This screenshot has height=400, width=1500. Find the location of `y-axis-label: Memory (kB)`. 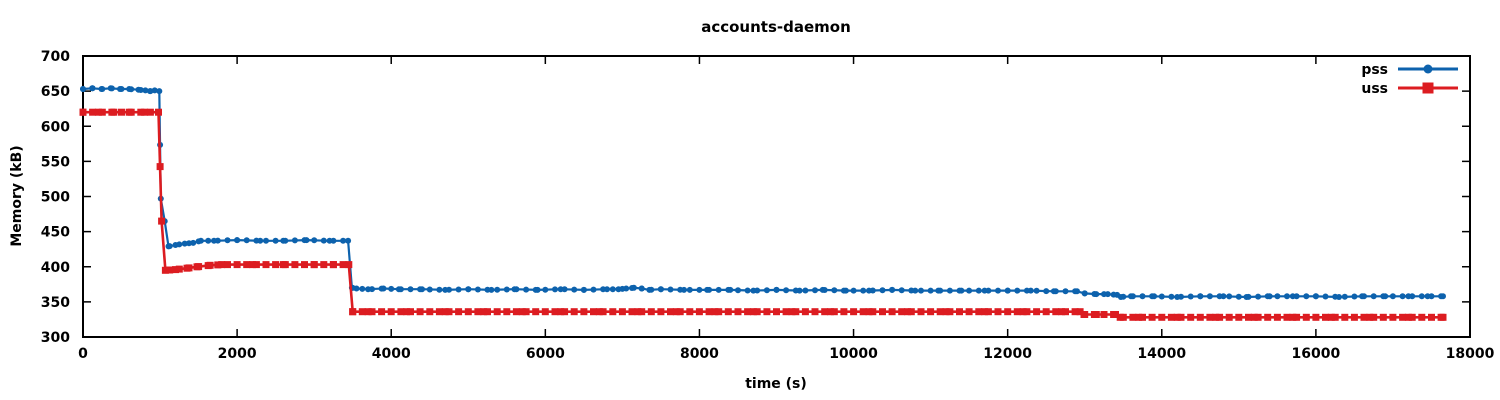

y-axis-label: Memory (kB) is located at coordinates (17, 195).